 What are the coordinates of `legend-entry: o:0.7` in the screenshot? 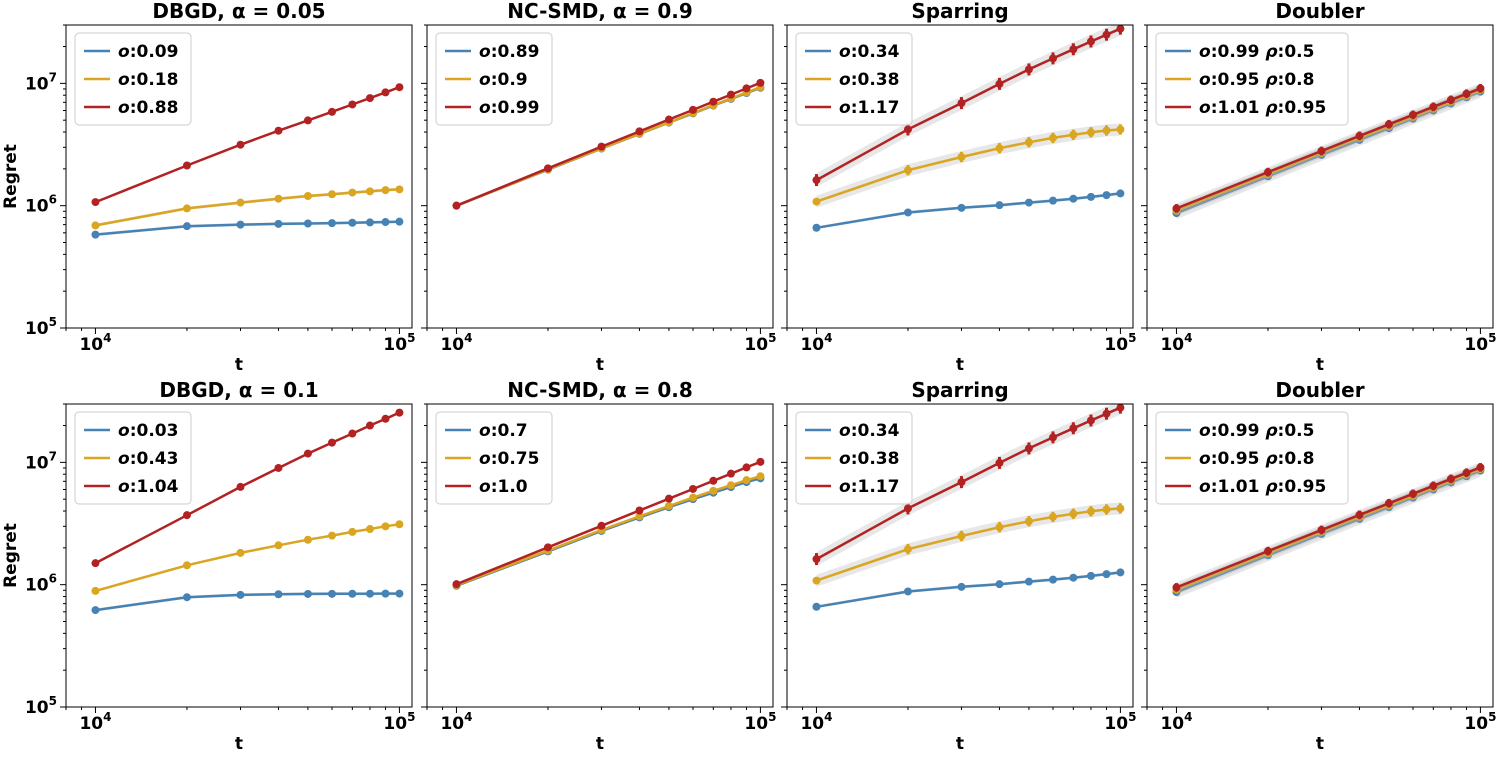 It's located at (486, 431).